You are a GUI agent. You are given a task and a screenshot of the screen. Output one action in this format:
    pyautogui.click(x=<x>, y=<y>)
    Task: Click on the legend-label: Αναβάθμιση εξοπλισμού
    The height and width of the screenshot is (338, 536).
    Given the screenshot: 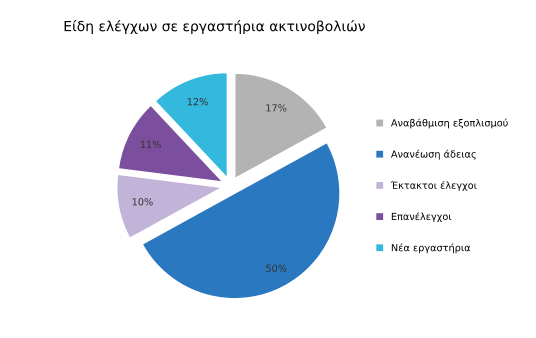 What is the action you would take?
    pyautogui.click(x=449, y=123)
    